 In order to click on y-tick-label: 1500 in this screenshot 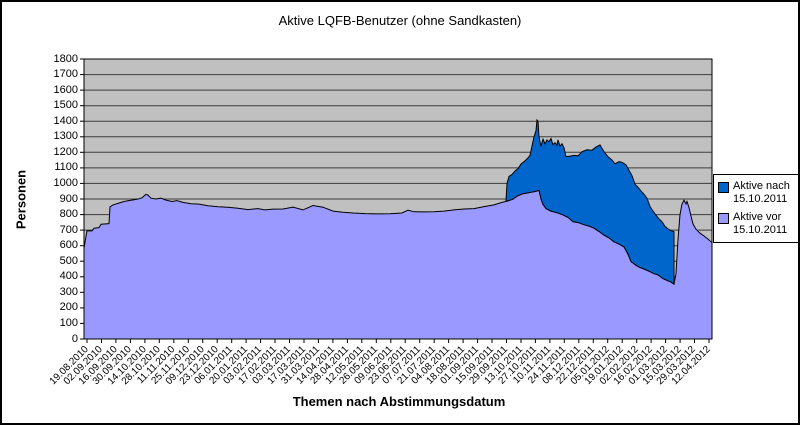, I will do `click(65, 105)`.